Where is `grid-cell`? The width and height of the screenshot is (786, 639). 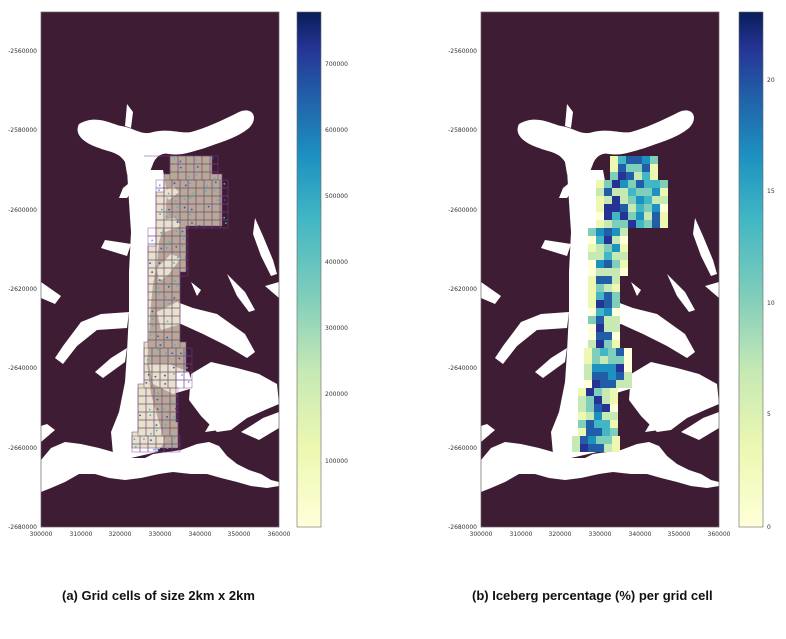
grid-cell is located at coordinates (188, 384).